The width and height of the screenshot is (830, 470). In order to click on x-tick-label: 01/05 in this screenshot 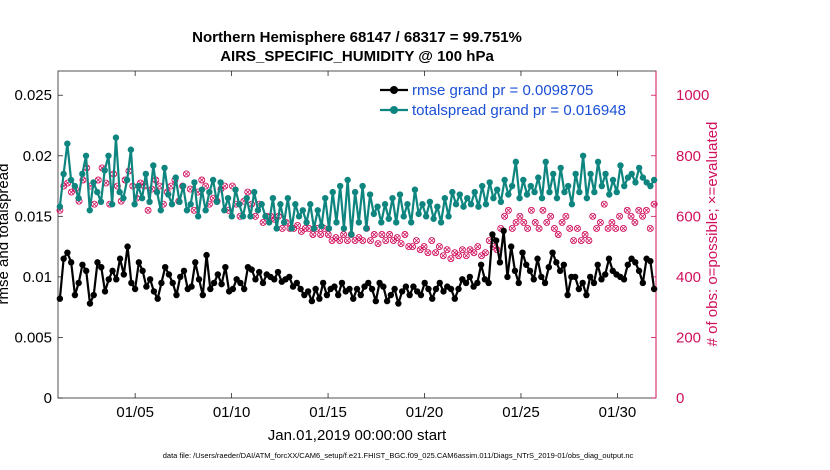, I will do `click(135, 412)`.